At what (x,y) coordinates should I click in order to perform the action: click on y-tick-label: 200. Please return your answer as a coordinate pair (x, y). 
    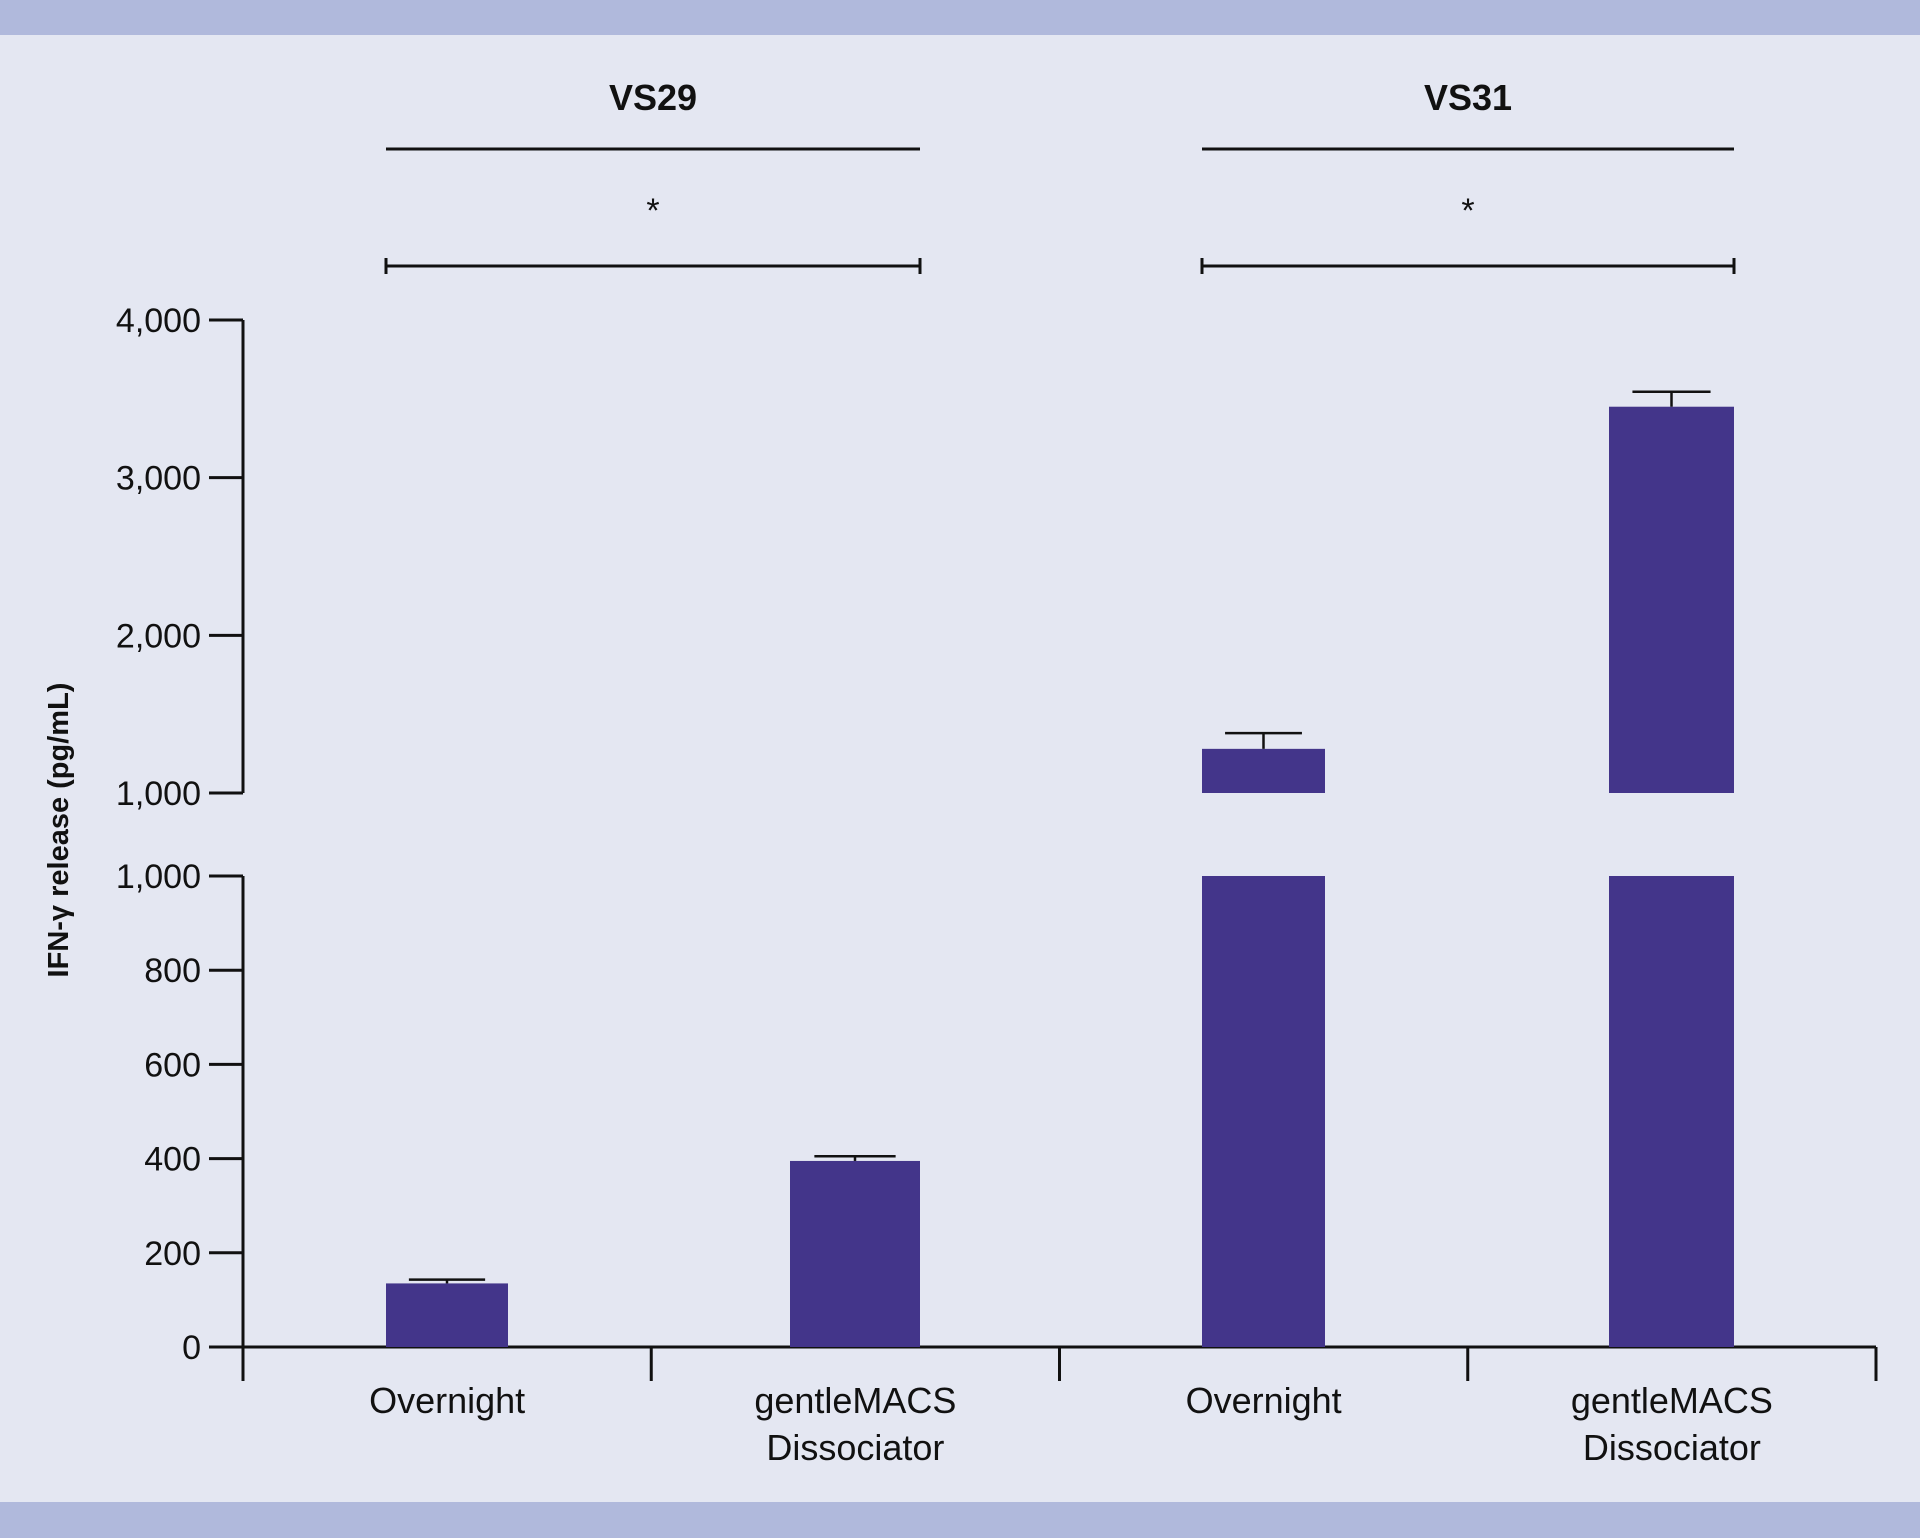
    Looking at the image, I should click on (172, 1254).